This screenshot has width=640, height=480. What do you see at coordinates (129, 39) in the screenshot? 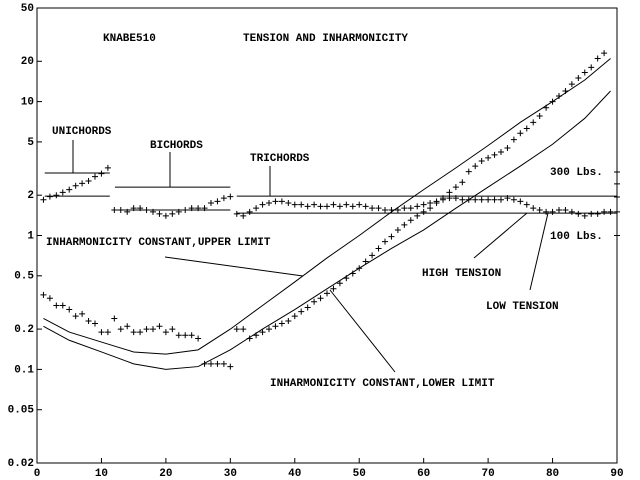
I see `chart-title: KNABE510` at bounding box center [129, 39].